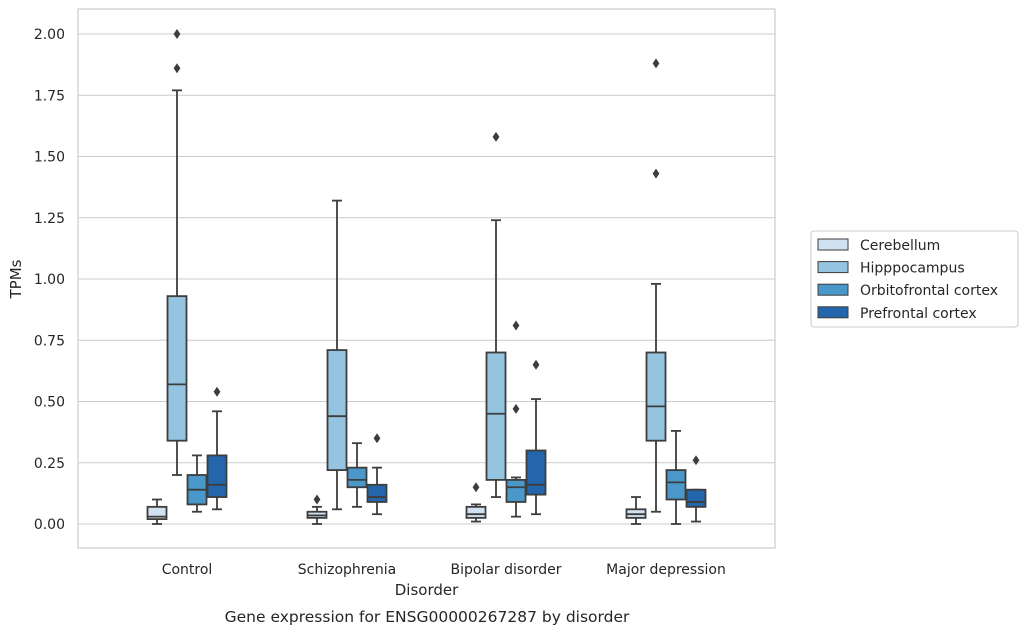  What do you see at coordinates (347, 570) in the screenshot?
I see `x-tick-label: Schizophrenia` at bounding box center [347, 570].